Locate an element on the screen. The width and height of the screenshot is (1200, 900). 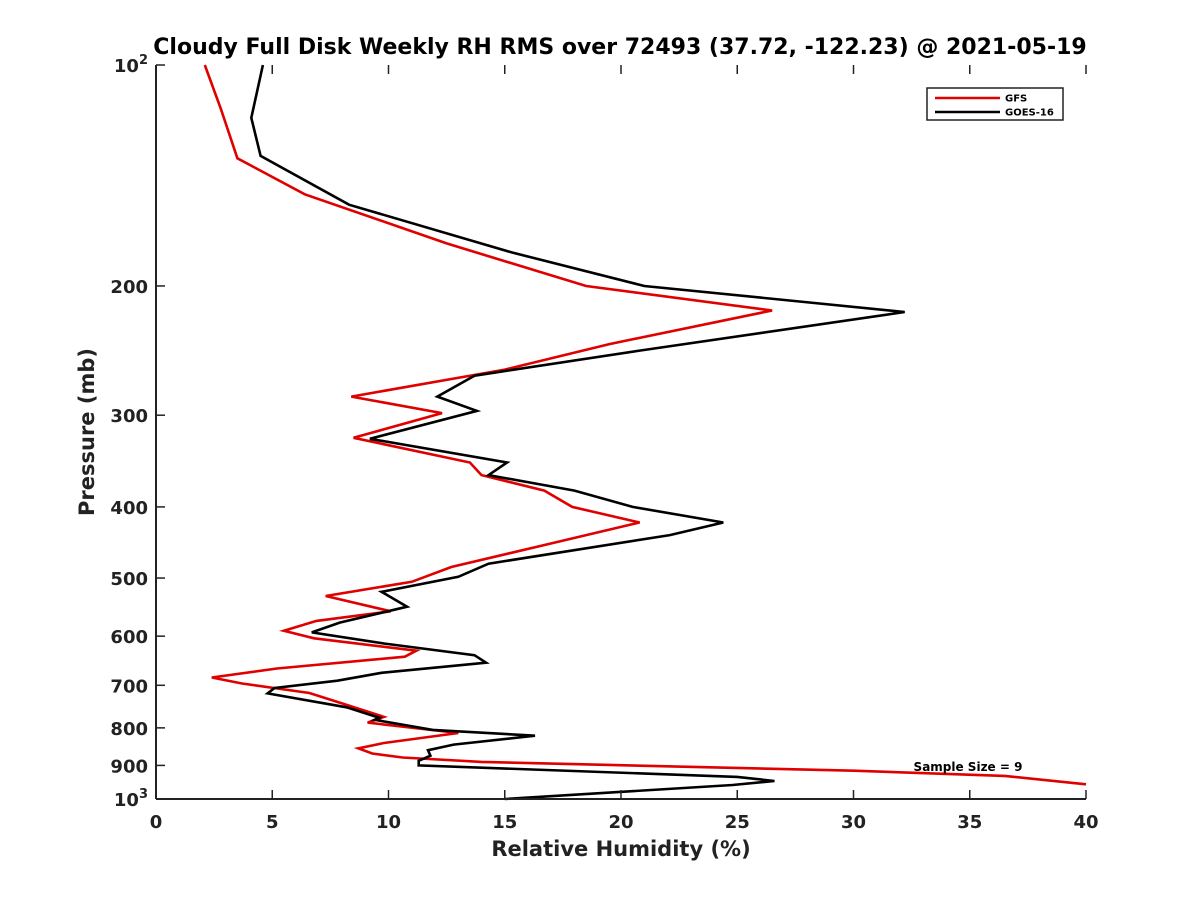
x-tick-label: 15 is located at coordinates (504, 822).